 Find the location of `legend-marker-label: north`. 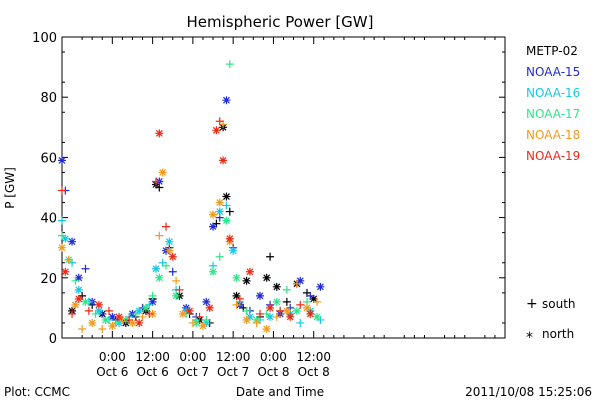

legend-marker-label: north is located at coordinates (558, 334).